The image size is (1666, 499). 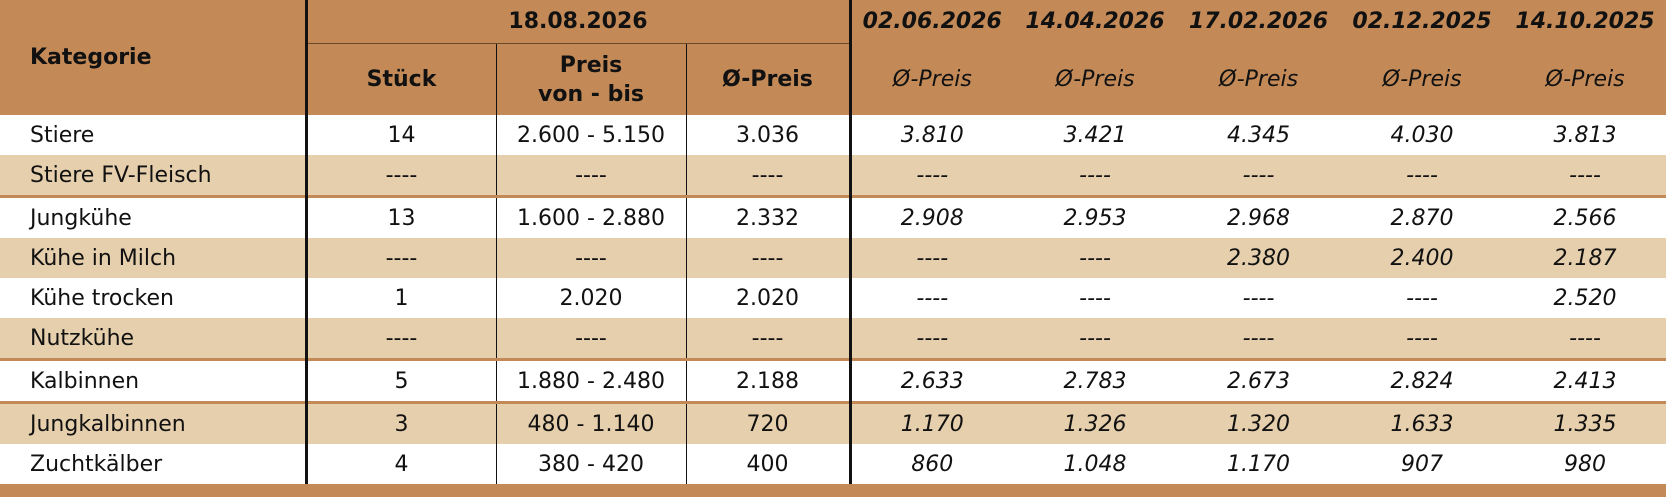 I want to click on past-avg-cell: 2.520, so click(x=1585, y=298).